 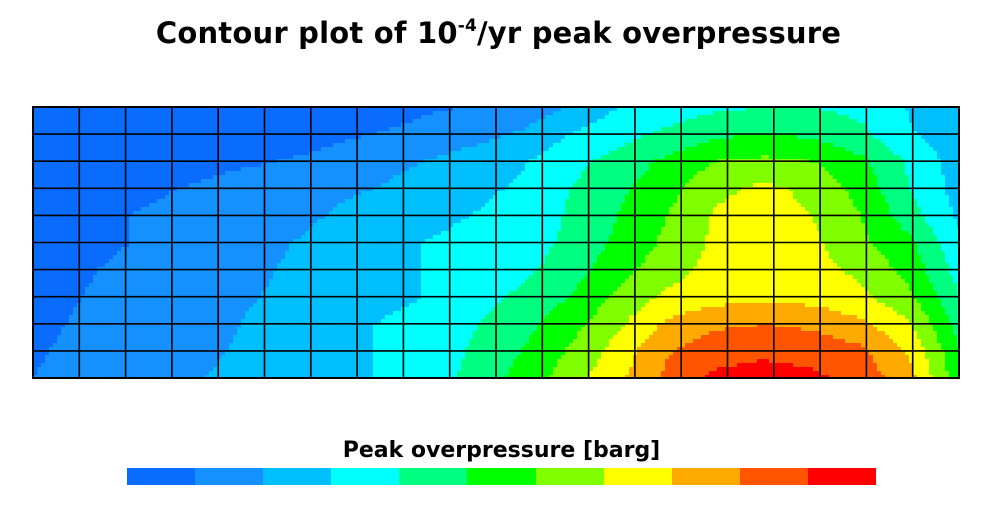 What do you see at coordinates (306, 33) in the screenshot?
I see `title-prefix: Contour plot of 10` at bounding box center [306, 33].